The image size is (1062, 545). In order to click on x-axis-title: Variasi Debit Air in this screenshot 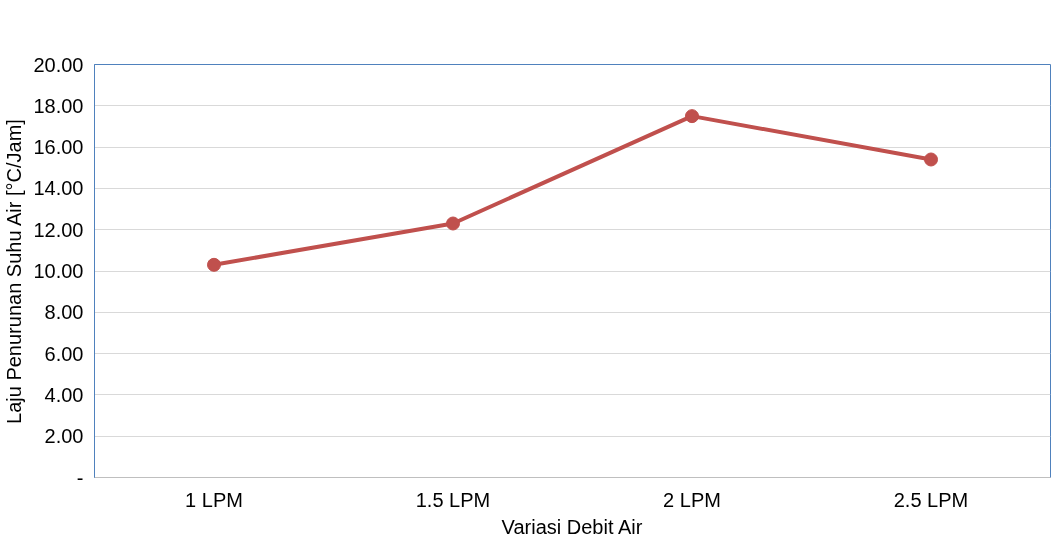, I will do `click(572, 526)`.